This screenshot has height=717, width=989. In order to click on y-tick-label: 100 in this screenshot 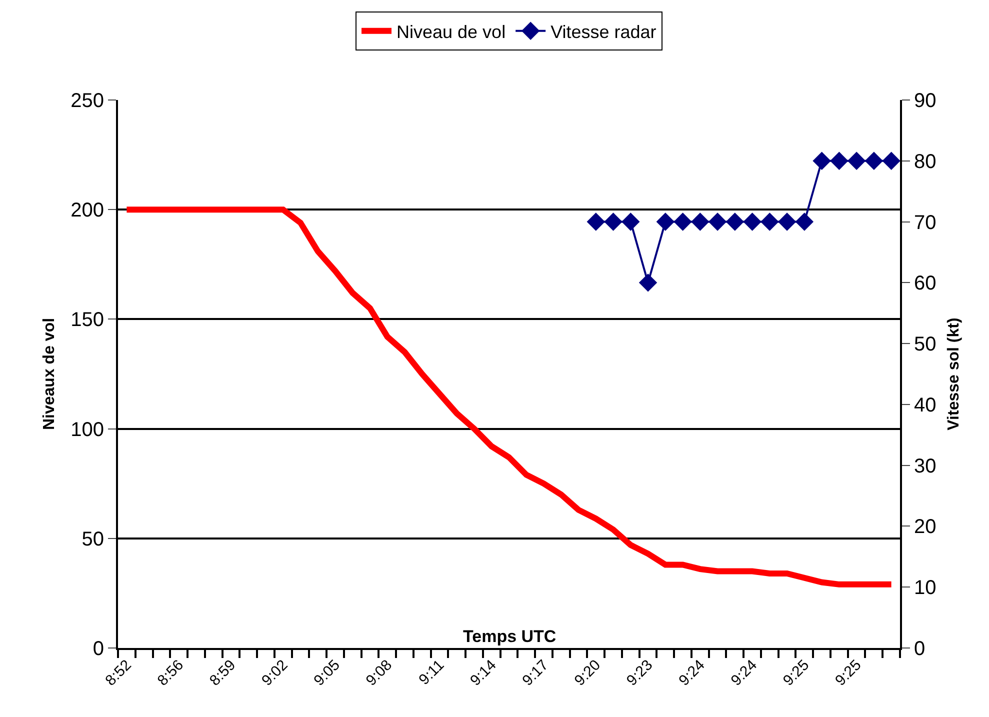, I will do `click(87, 429)`.